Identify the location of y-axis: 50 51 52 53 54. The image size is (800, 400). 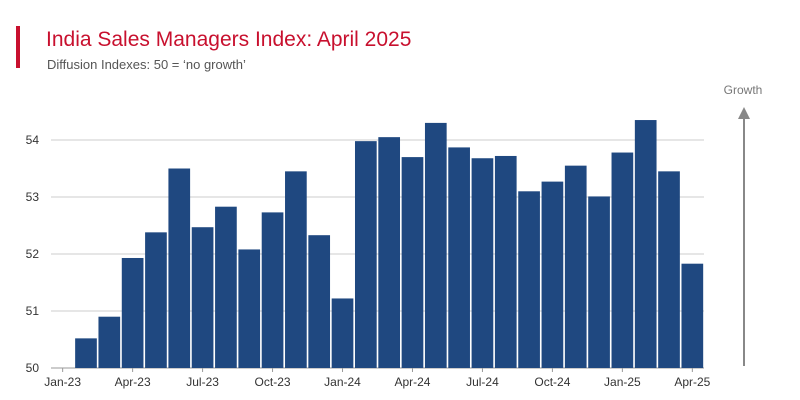
(33, 254).